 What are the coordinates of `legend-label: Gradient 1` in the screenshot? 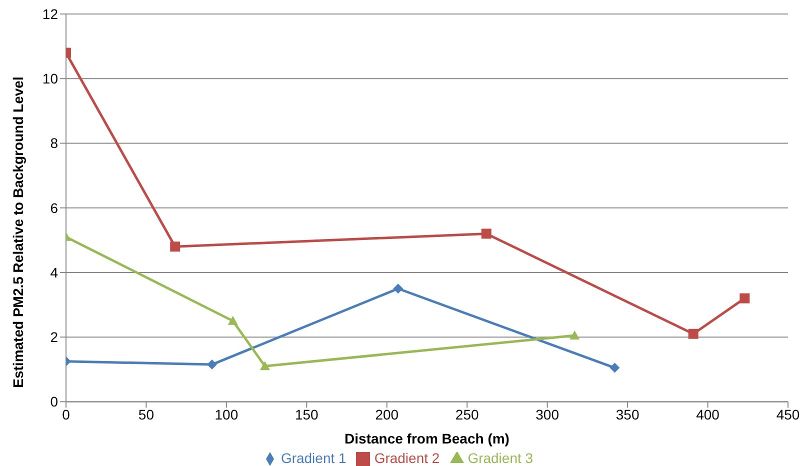 It's located at (313, 458).